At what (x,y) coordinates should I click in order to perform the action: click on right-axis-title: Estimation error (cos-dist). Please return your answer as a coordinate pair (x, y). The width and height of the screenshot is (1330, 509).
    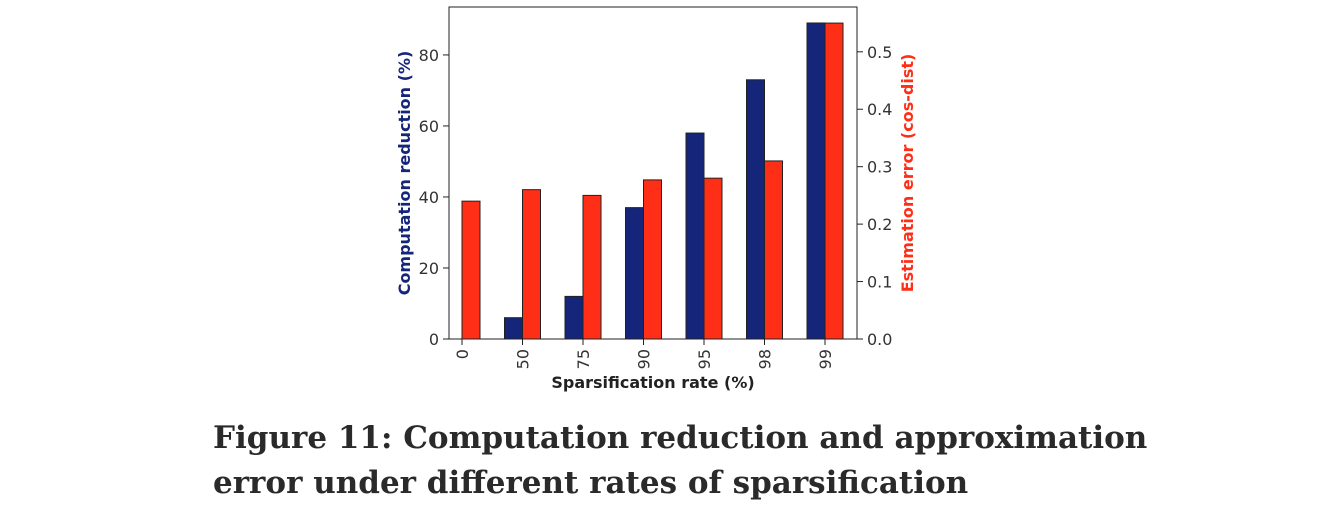
    Looking at the image, I should click on (907, 173).